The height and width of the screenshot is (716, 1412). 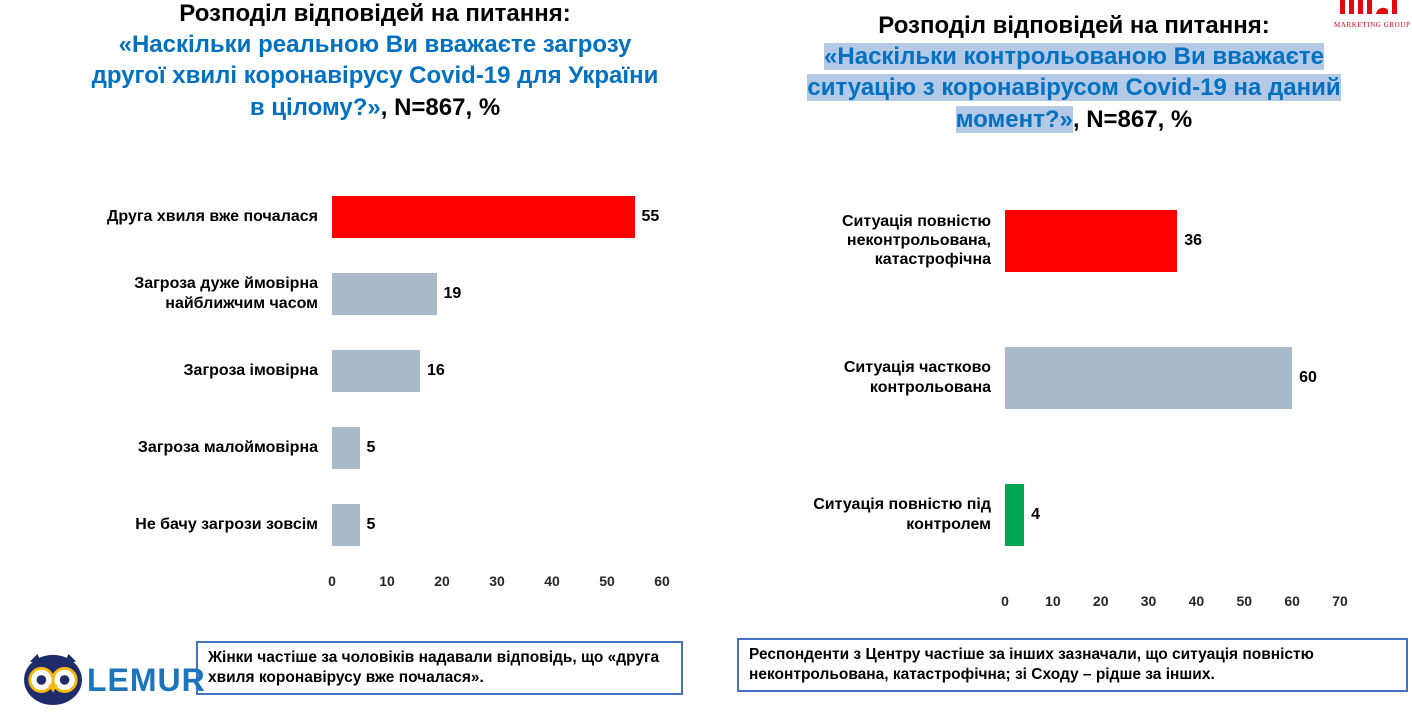 What do you see at coordinates (917, 377) in the screenshot?
I see `category-label: Ситуація частково контрольована` at bounding box center [917, 377].